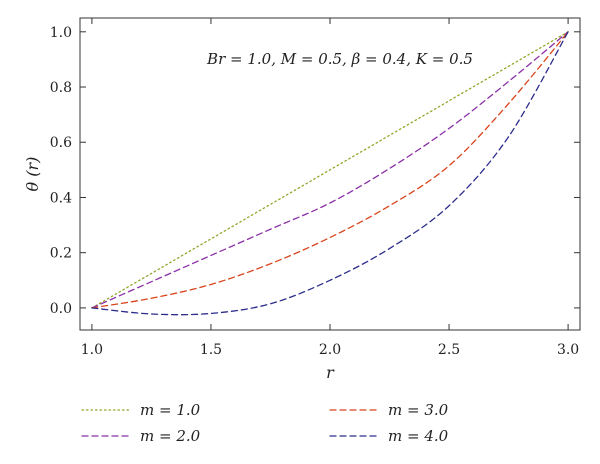  I want to click on legend-label: m = 2.0, so click(170, 436).